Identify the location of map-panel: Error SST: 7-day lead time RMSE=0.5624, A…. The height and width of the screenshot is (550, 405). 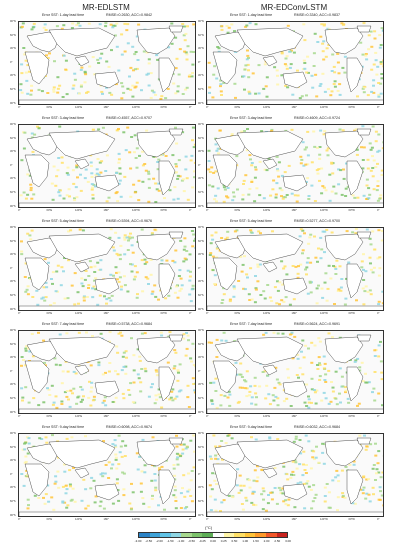
(293, 371).